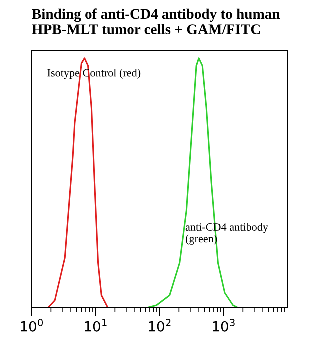  What do you see at coordinates (224, 325) in the screenshot?
I see `x-tick-label: 10$^{3}$` at bounding box center [224, 325].